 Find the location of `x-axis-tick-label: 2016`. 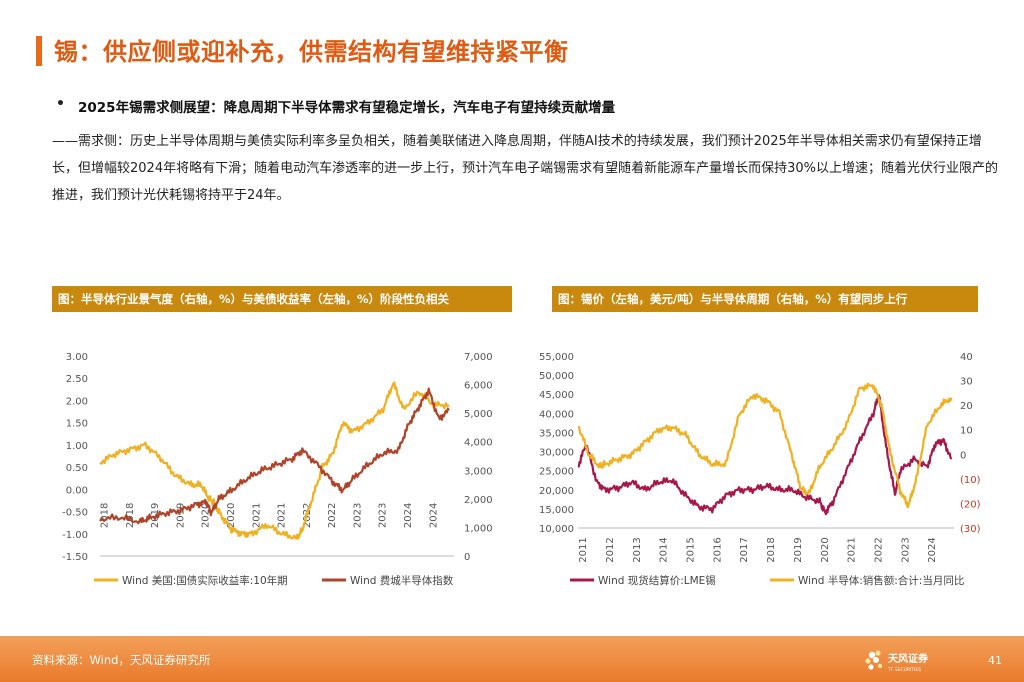

x-axis-tick-label: 2016 is located at coordinates (717, 549).